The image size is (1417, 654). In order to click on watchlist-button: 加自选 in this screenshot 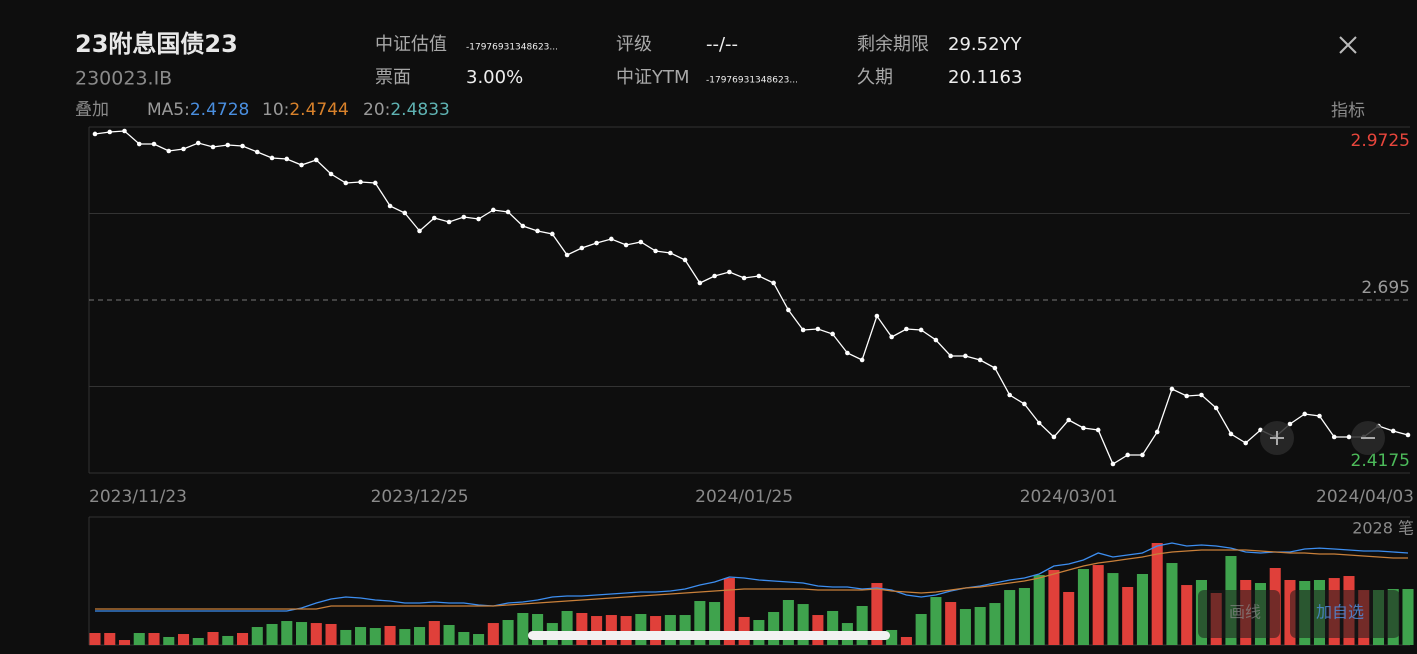, I will do `click(1340, 612)`.